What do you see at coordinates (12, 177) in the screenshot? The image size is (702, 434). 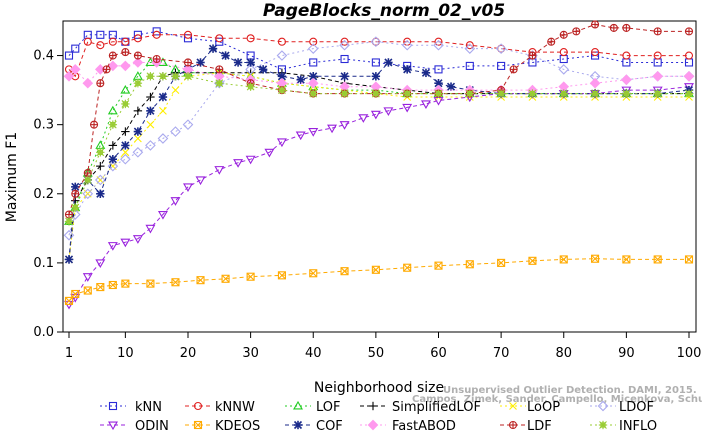 I see `y-axis-label: Maximum F1` at bounding box center [12, 177].